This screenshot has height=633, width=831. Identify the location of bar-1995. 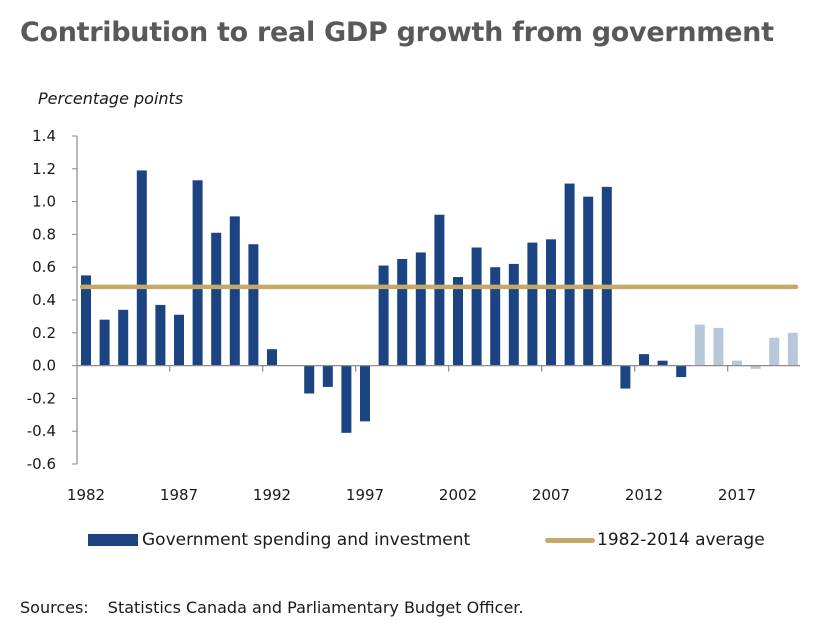
(327, 376).